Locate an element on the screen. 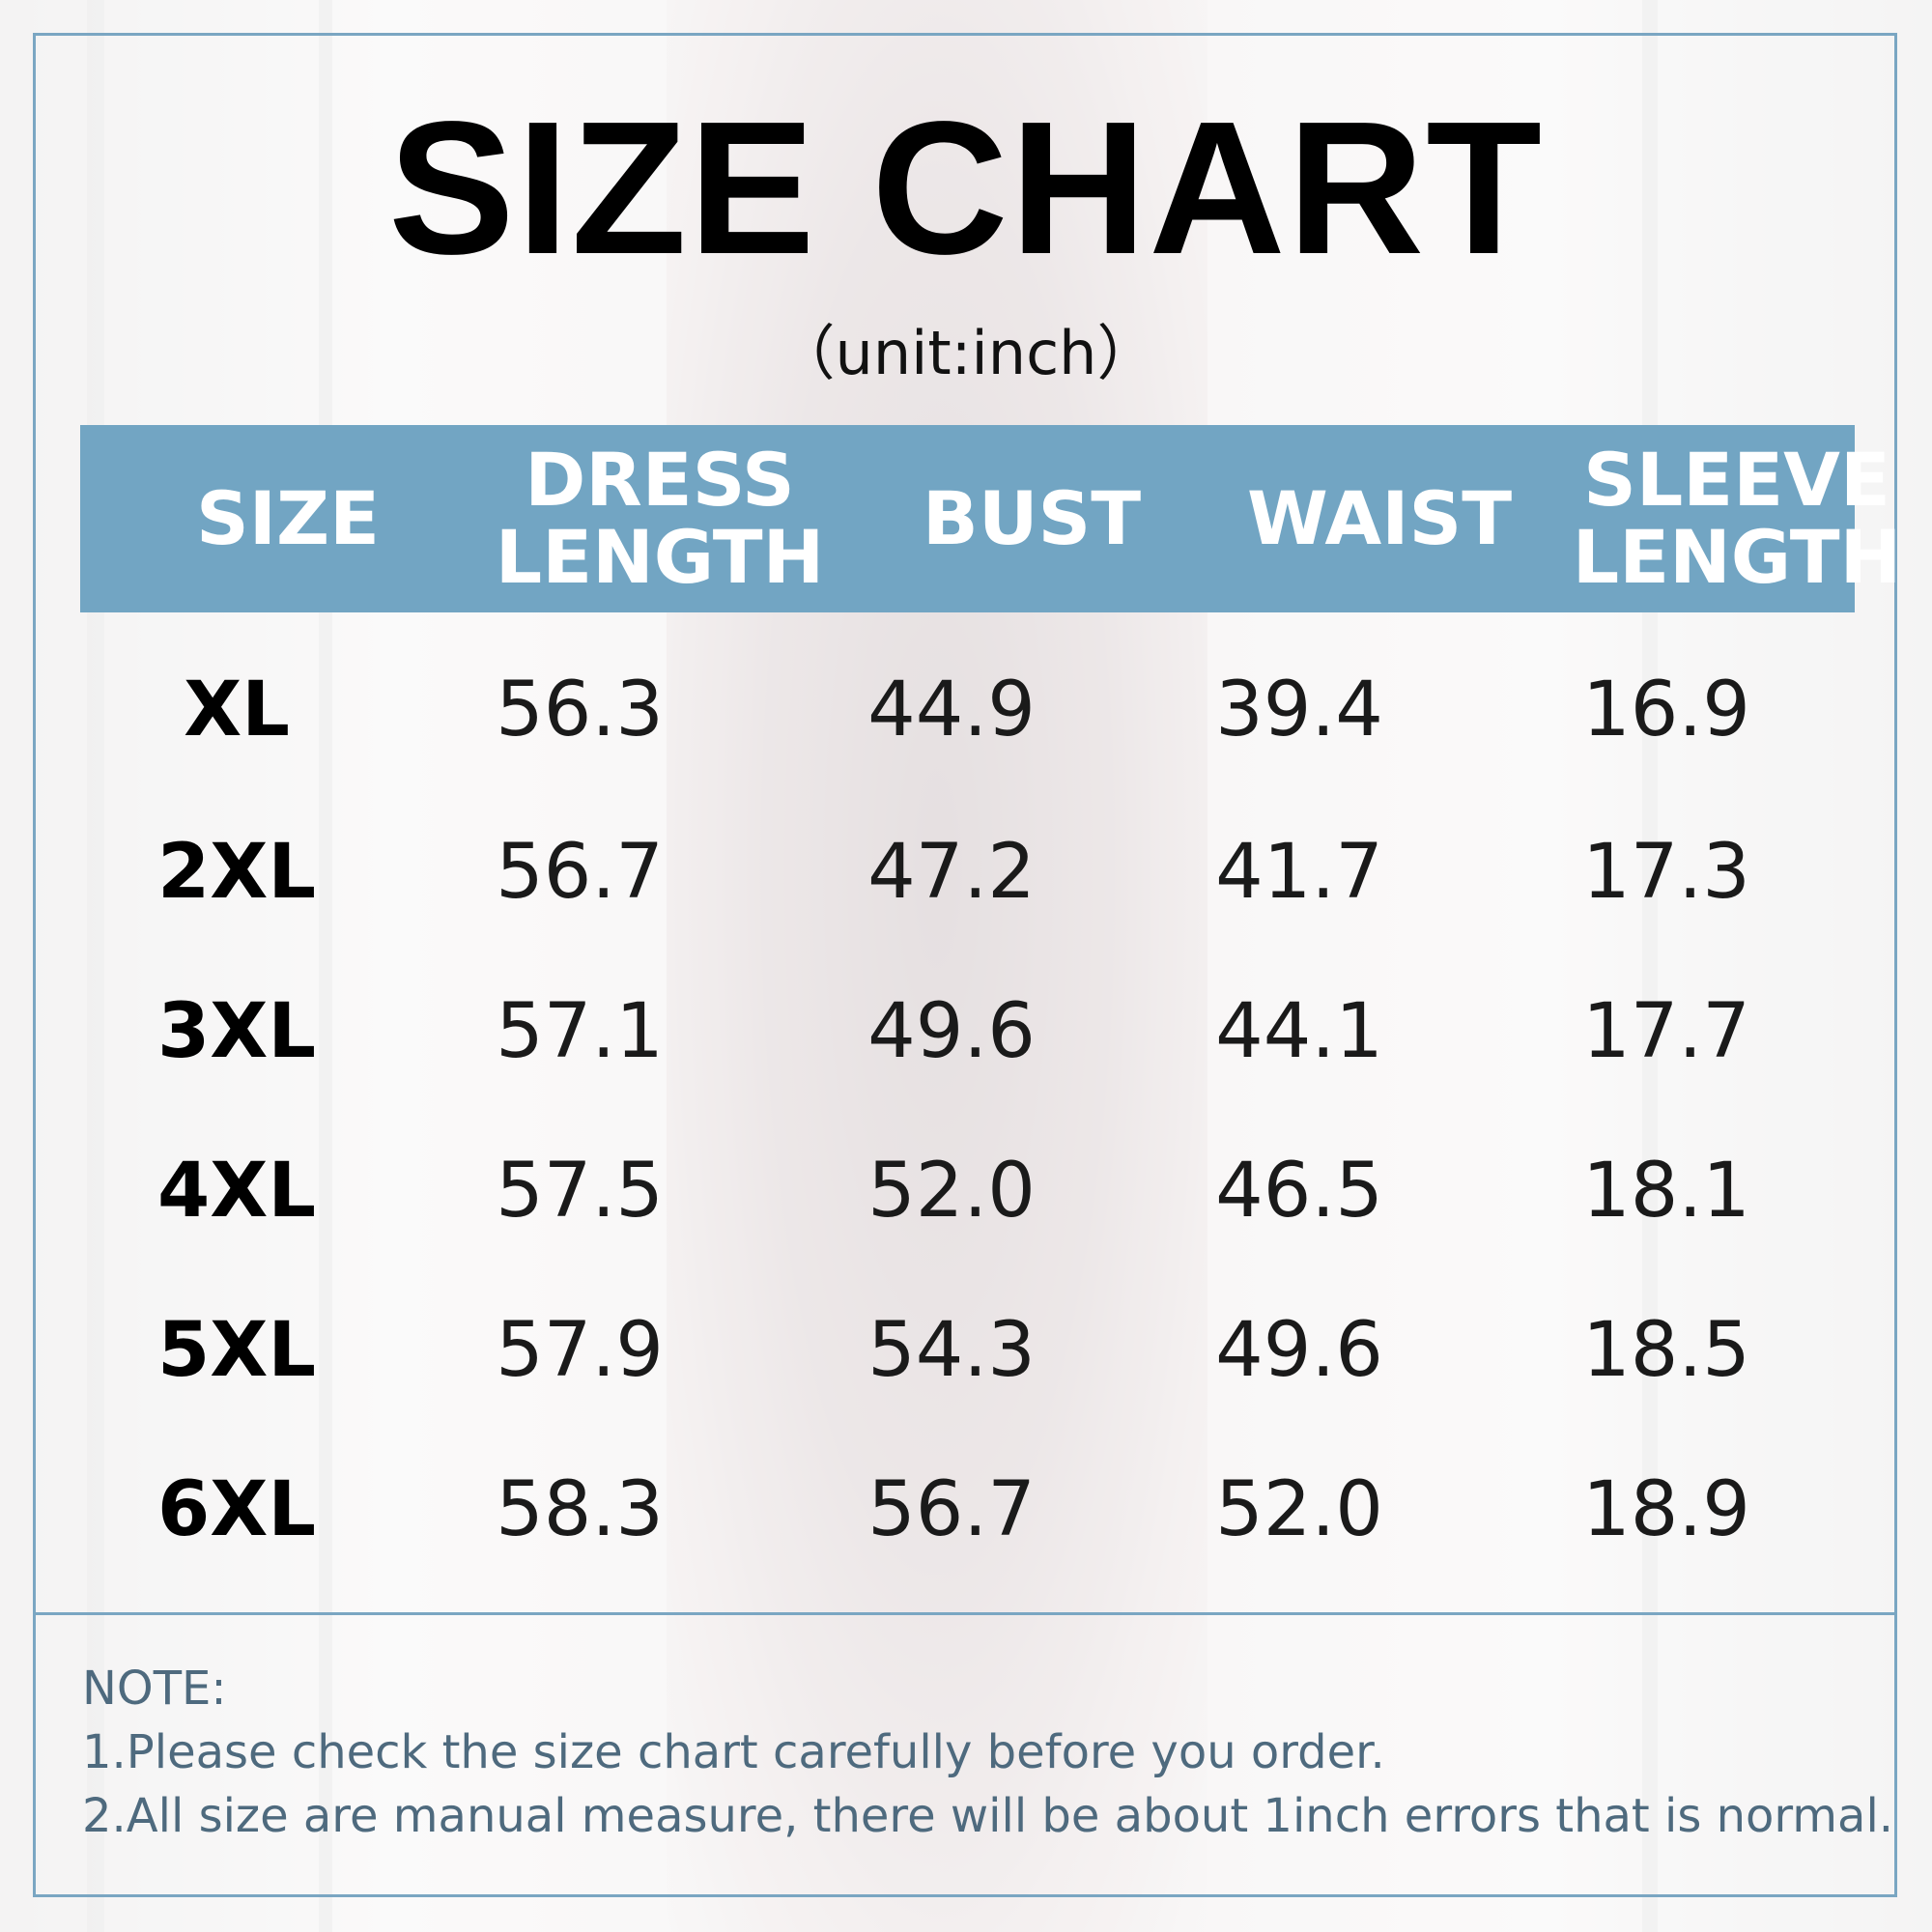 This screenshot has height=1932, width=1932. note-heading: NOTE: is located at coordinates (154, 1689).